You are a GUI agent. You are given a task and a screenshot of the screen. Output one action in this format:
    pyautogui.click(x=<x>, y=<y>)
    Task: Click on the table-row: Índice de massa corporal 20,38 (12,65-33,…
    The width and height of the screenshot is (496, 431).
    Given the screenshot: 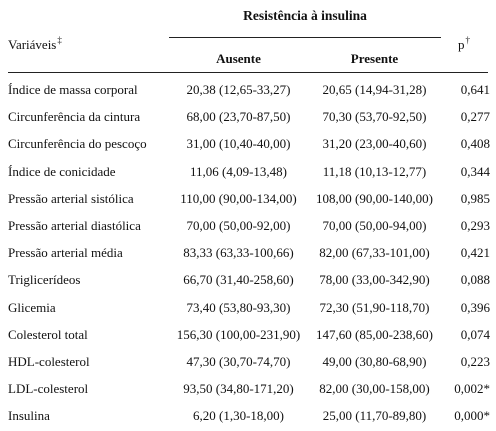 What is the action you would take?
    pyautogui.click(x=248, y=91)
    